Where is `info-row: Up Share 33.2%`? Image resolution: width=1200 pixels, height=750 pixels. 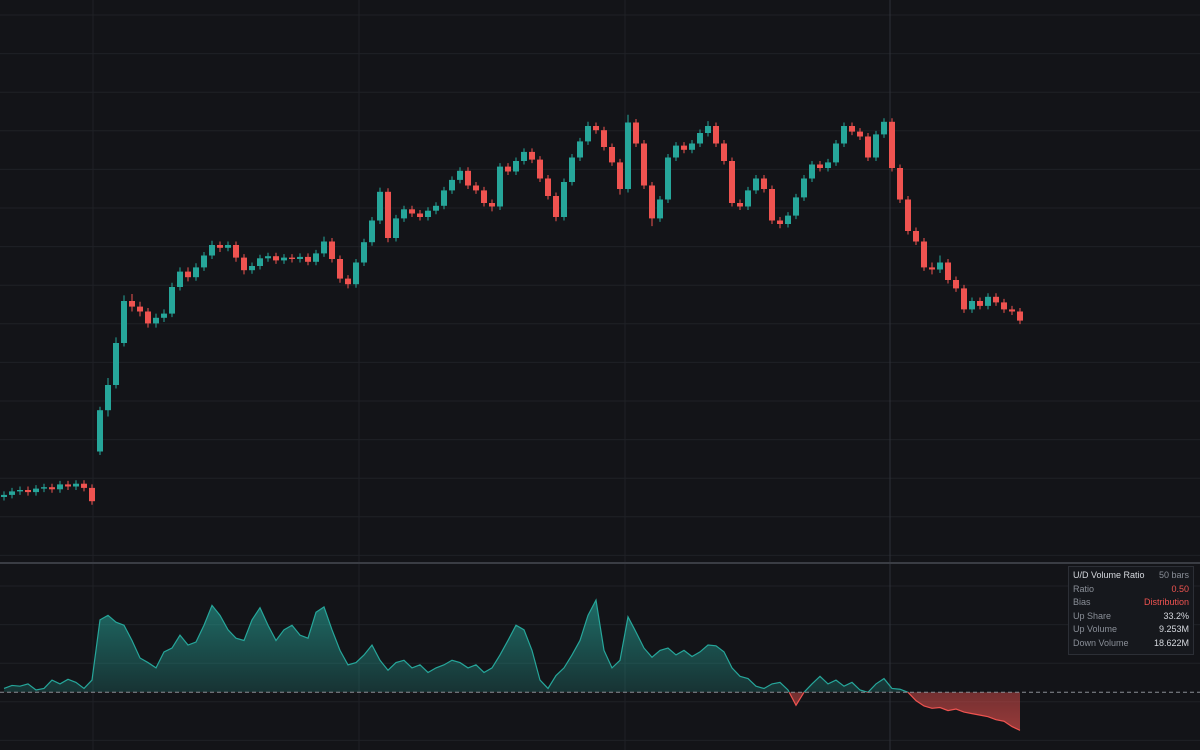 info-row: Up Share 33.2% is located at coordinates (1131, 617).